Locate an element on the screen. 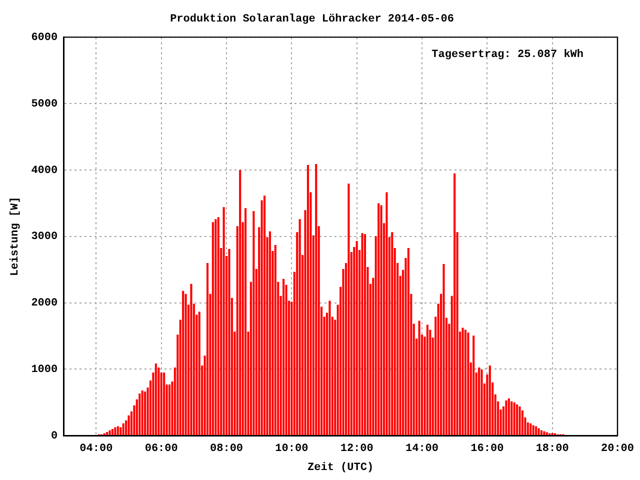 Image resolution: width=640 pixels, height=480 pixels. x-tick-label: 18:00 is located at coordinates (552, 448).